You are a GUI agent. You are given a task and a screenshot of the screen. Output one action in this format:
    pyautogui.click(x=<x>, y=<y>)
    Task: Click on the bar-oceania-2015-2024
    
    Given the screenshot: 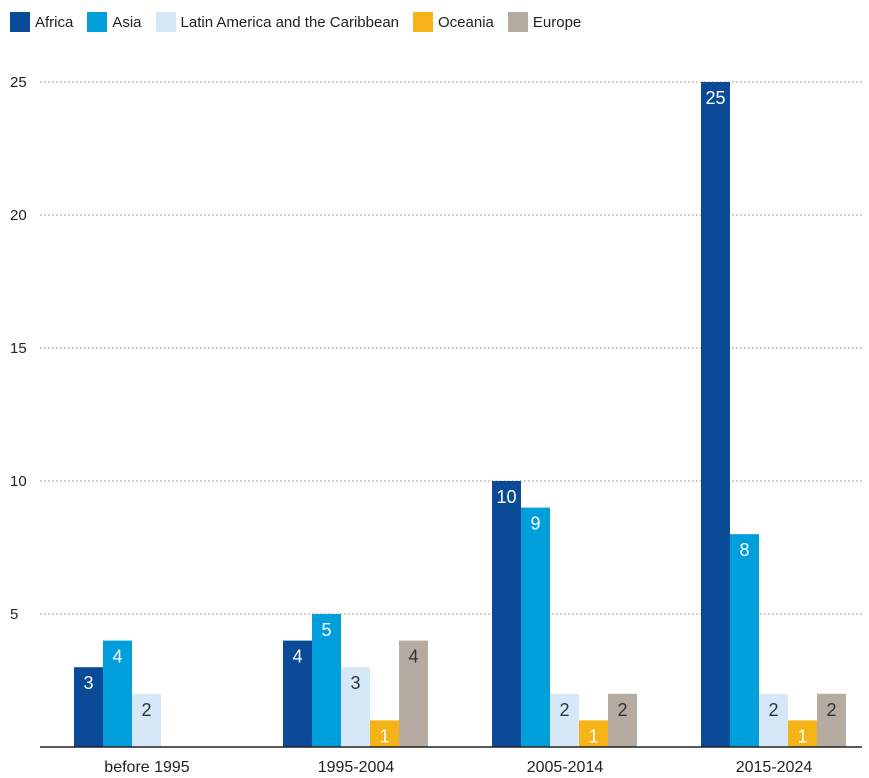 What is the action you would take?
    pyautogui.click(x=802, y=733)
    